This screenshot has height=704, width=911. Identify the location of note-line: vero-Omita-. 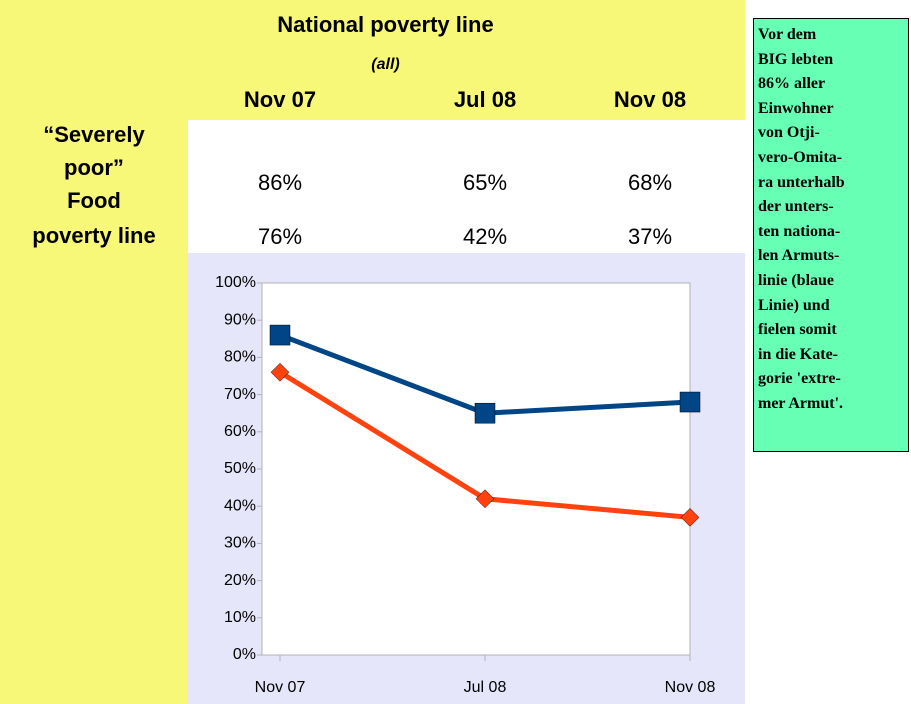
(800, 157).